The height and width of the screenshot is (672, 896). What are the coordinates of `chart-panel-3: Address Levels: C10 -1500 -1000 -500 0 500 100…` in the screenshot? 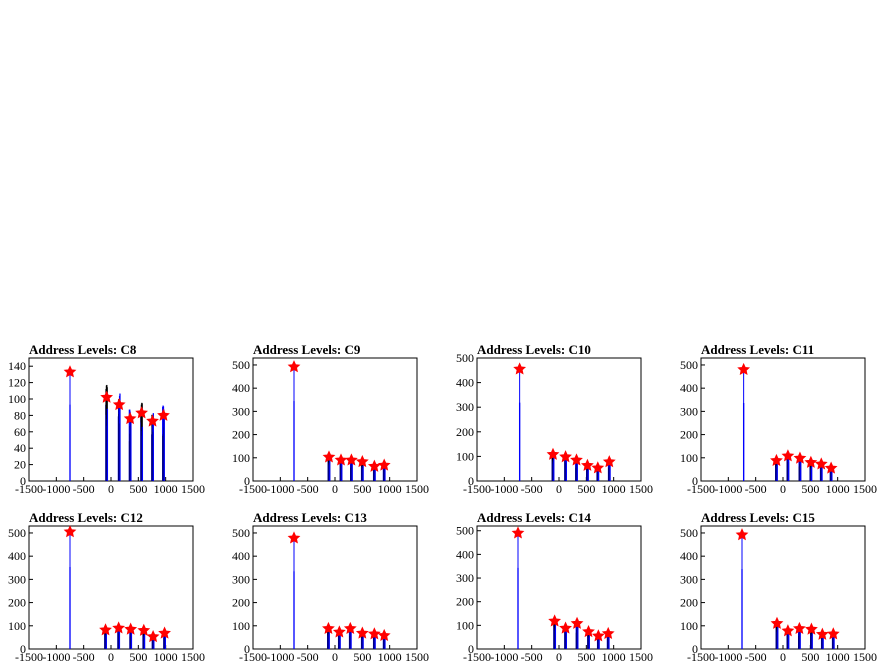 It's located at (554, 419).